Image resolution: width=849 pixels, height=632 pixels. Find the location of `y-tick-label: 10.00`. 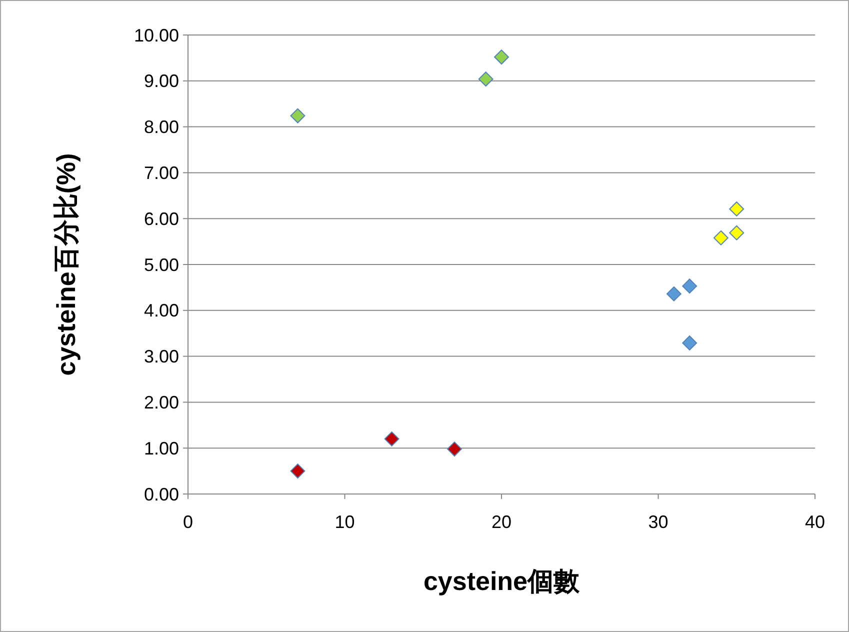

y-tick-label: 10.00 is located at coordinates (156, 35).